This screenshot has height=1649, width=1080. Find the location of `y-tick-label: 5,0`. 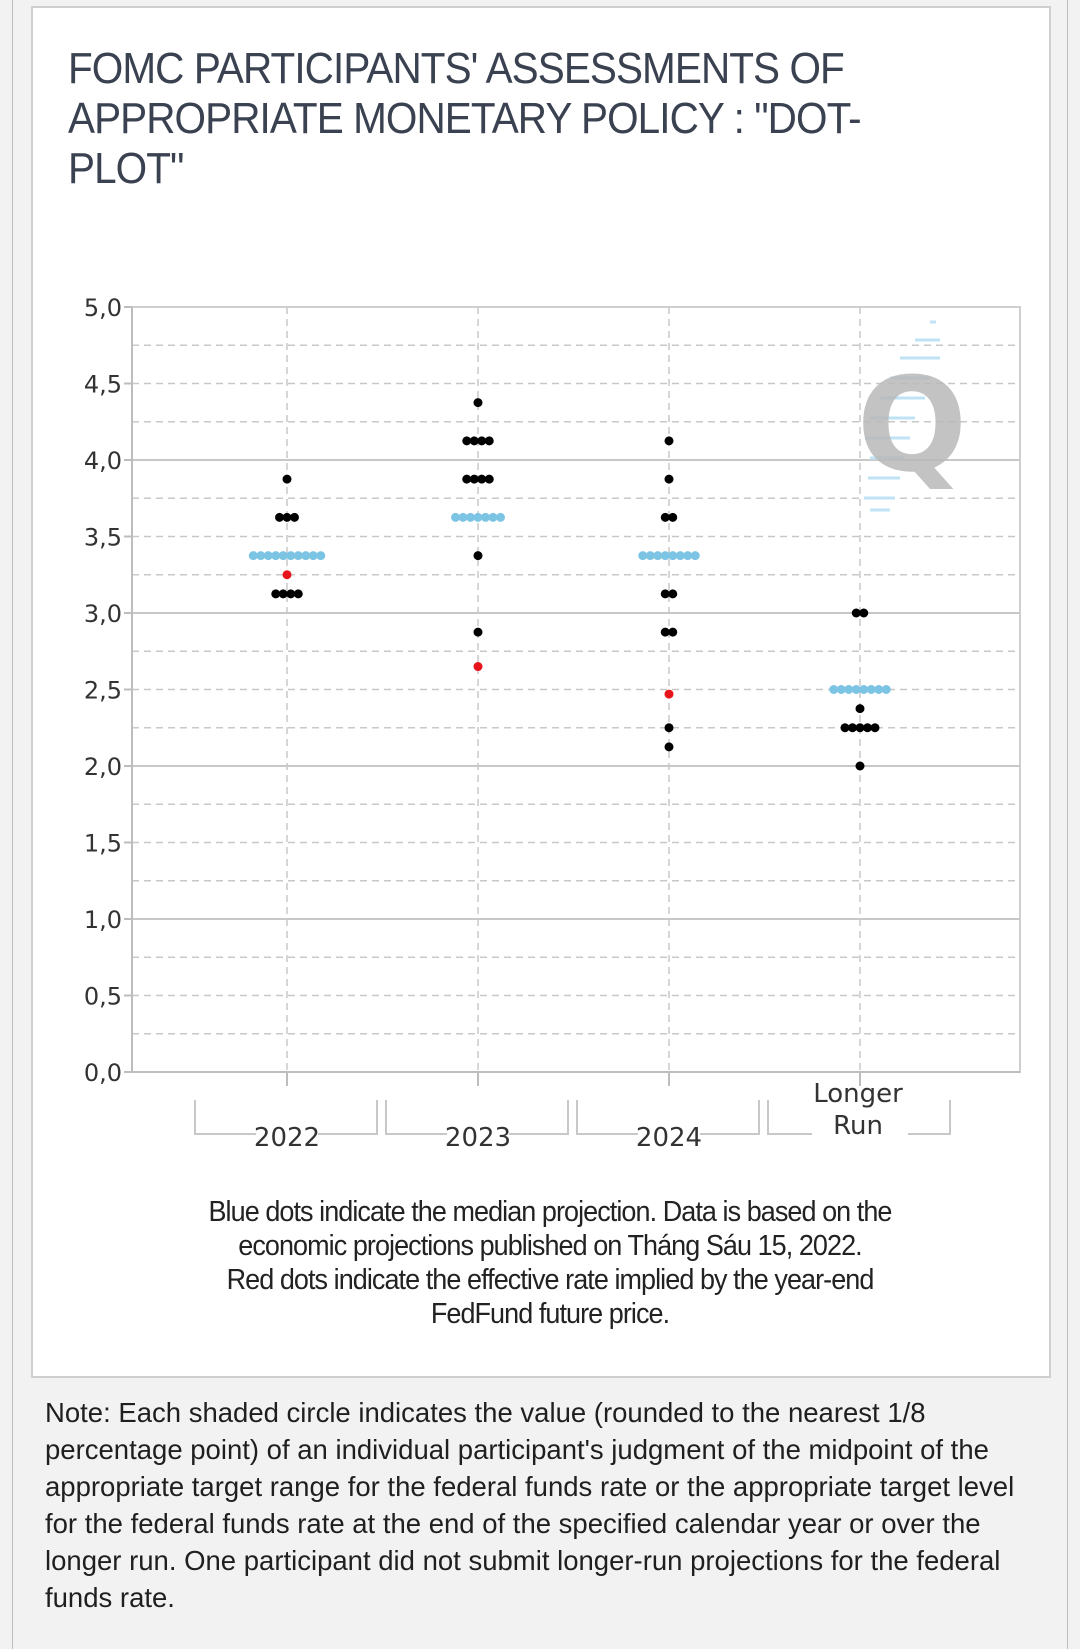

y-tick-label: 5,0 is located at coordinates (103, 308).